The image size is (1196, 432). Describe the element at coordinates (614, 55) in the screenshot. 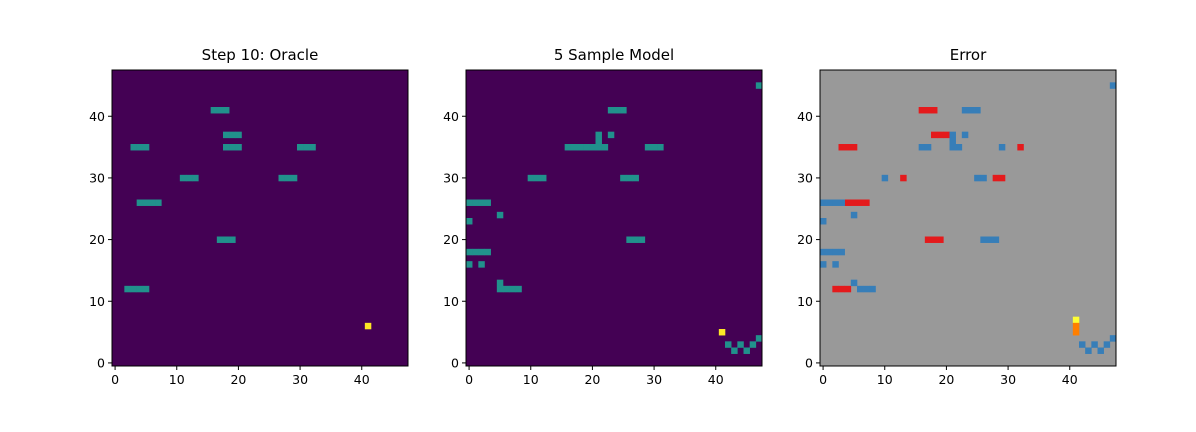

I see `panel-title: 5 Sample Model` at that location.